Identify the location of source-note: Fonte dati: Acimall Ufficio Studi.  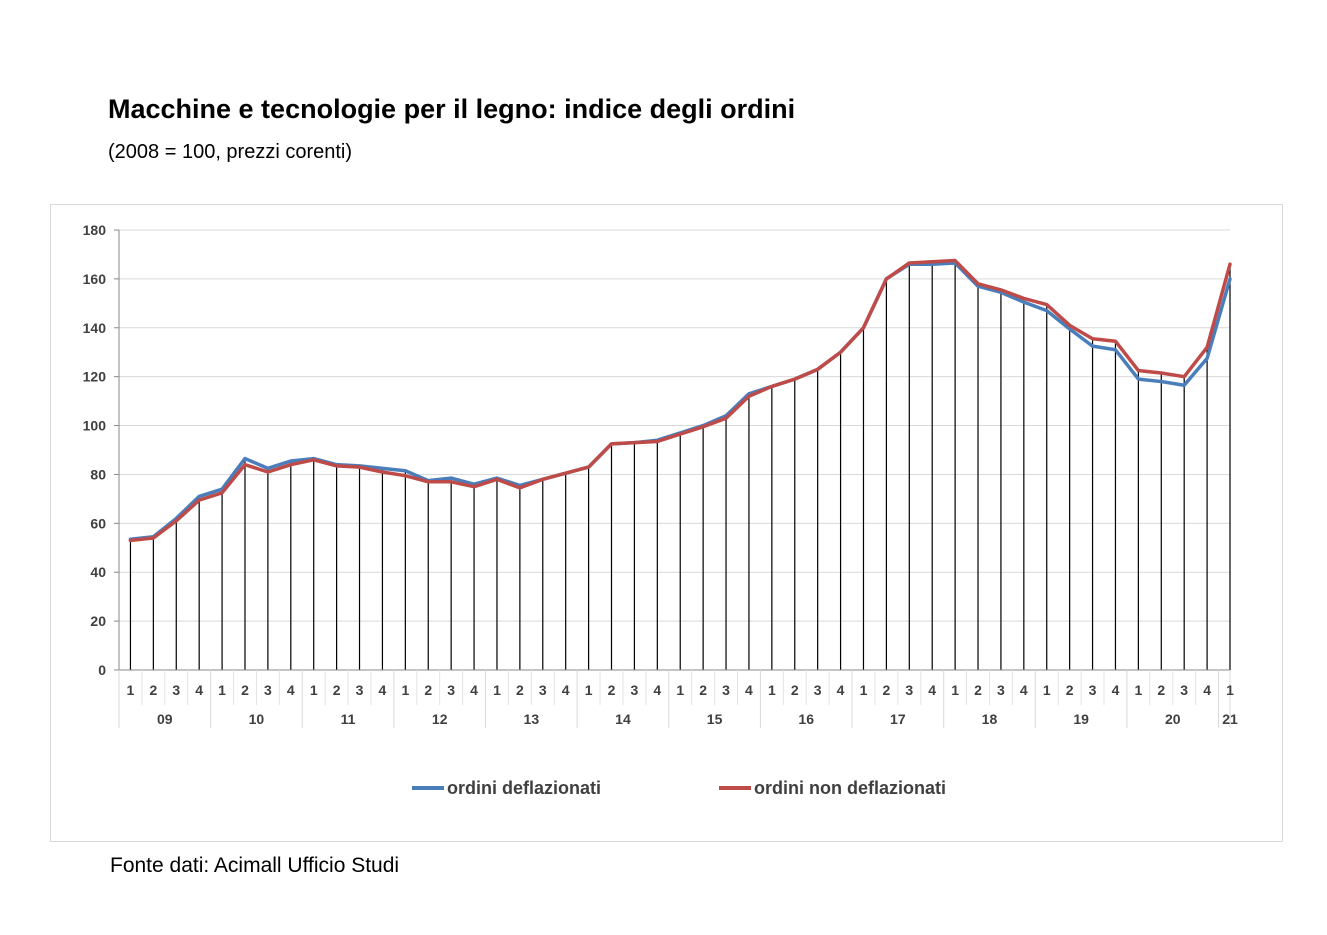
(255, 865).